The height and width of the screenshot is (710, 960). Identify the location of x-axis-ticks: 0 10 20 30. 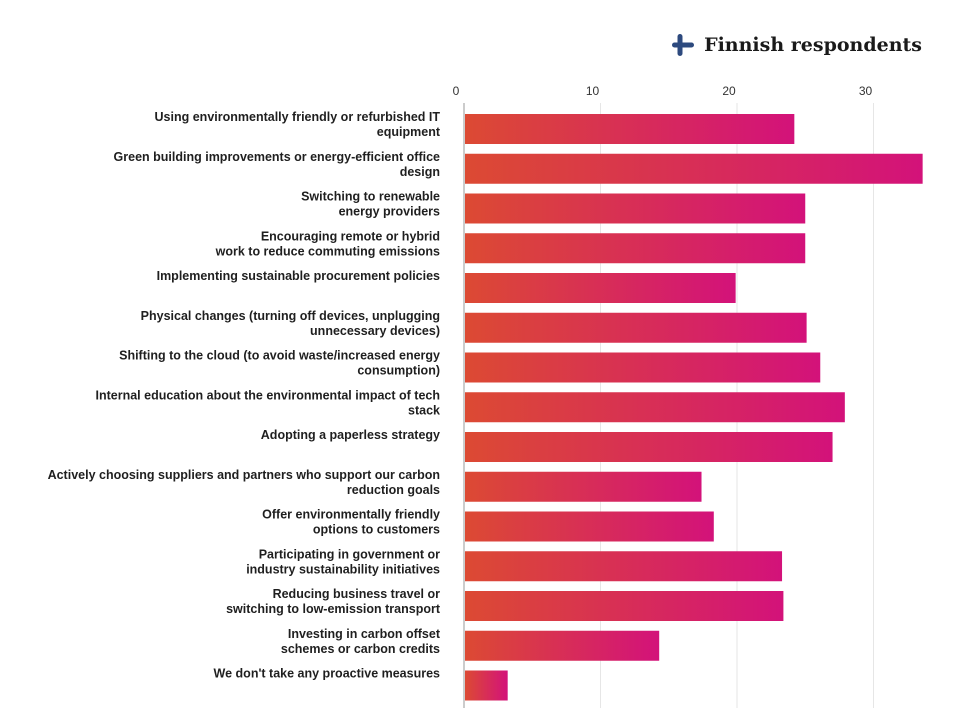
(663, 91).